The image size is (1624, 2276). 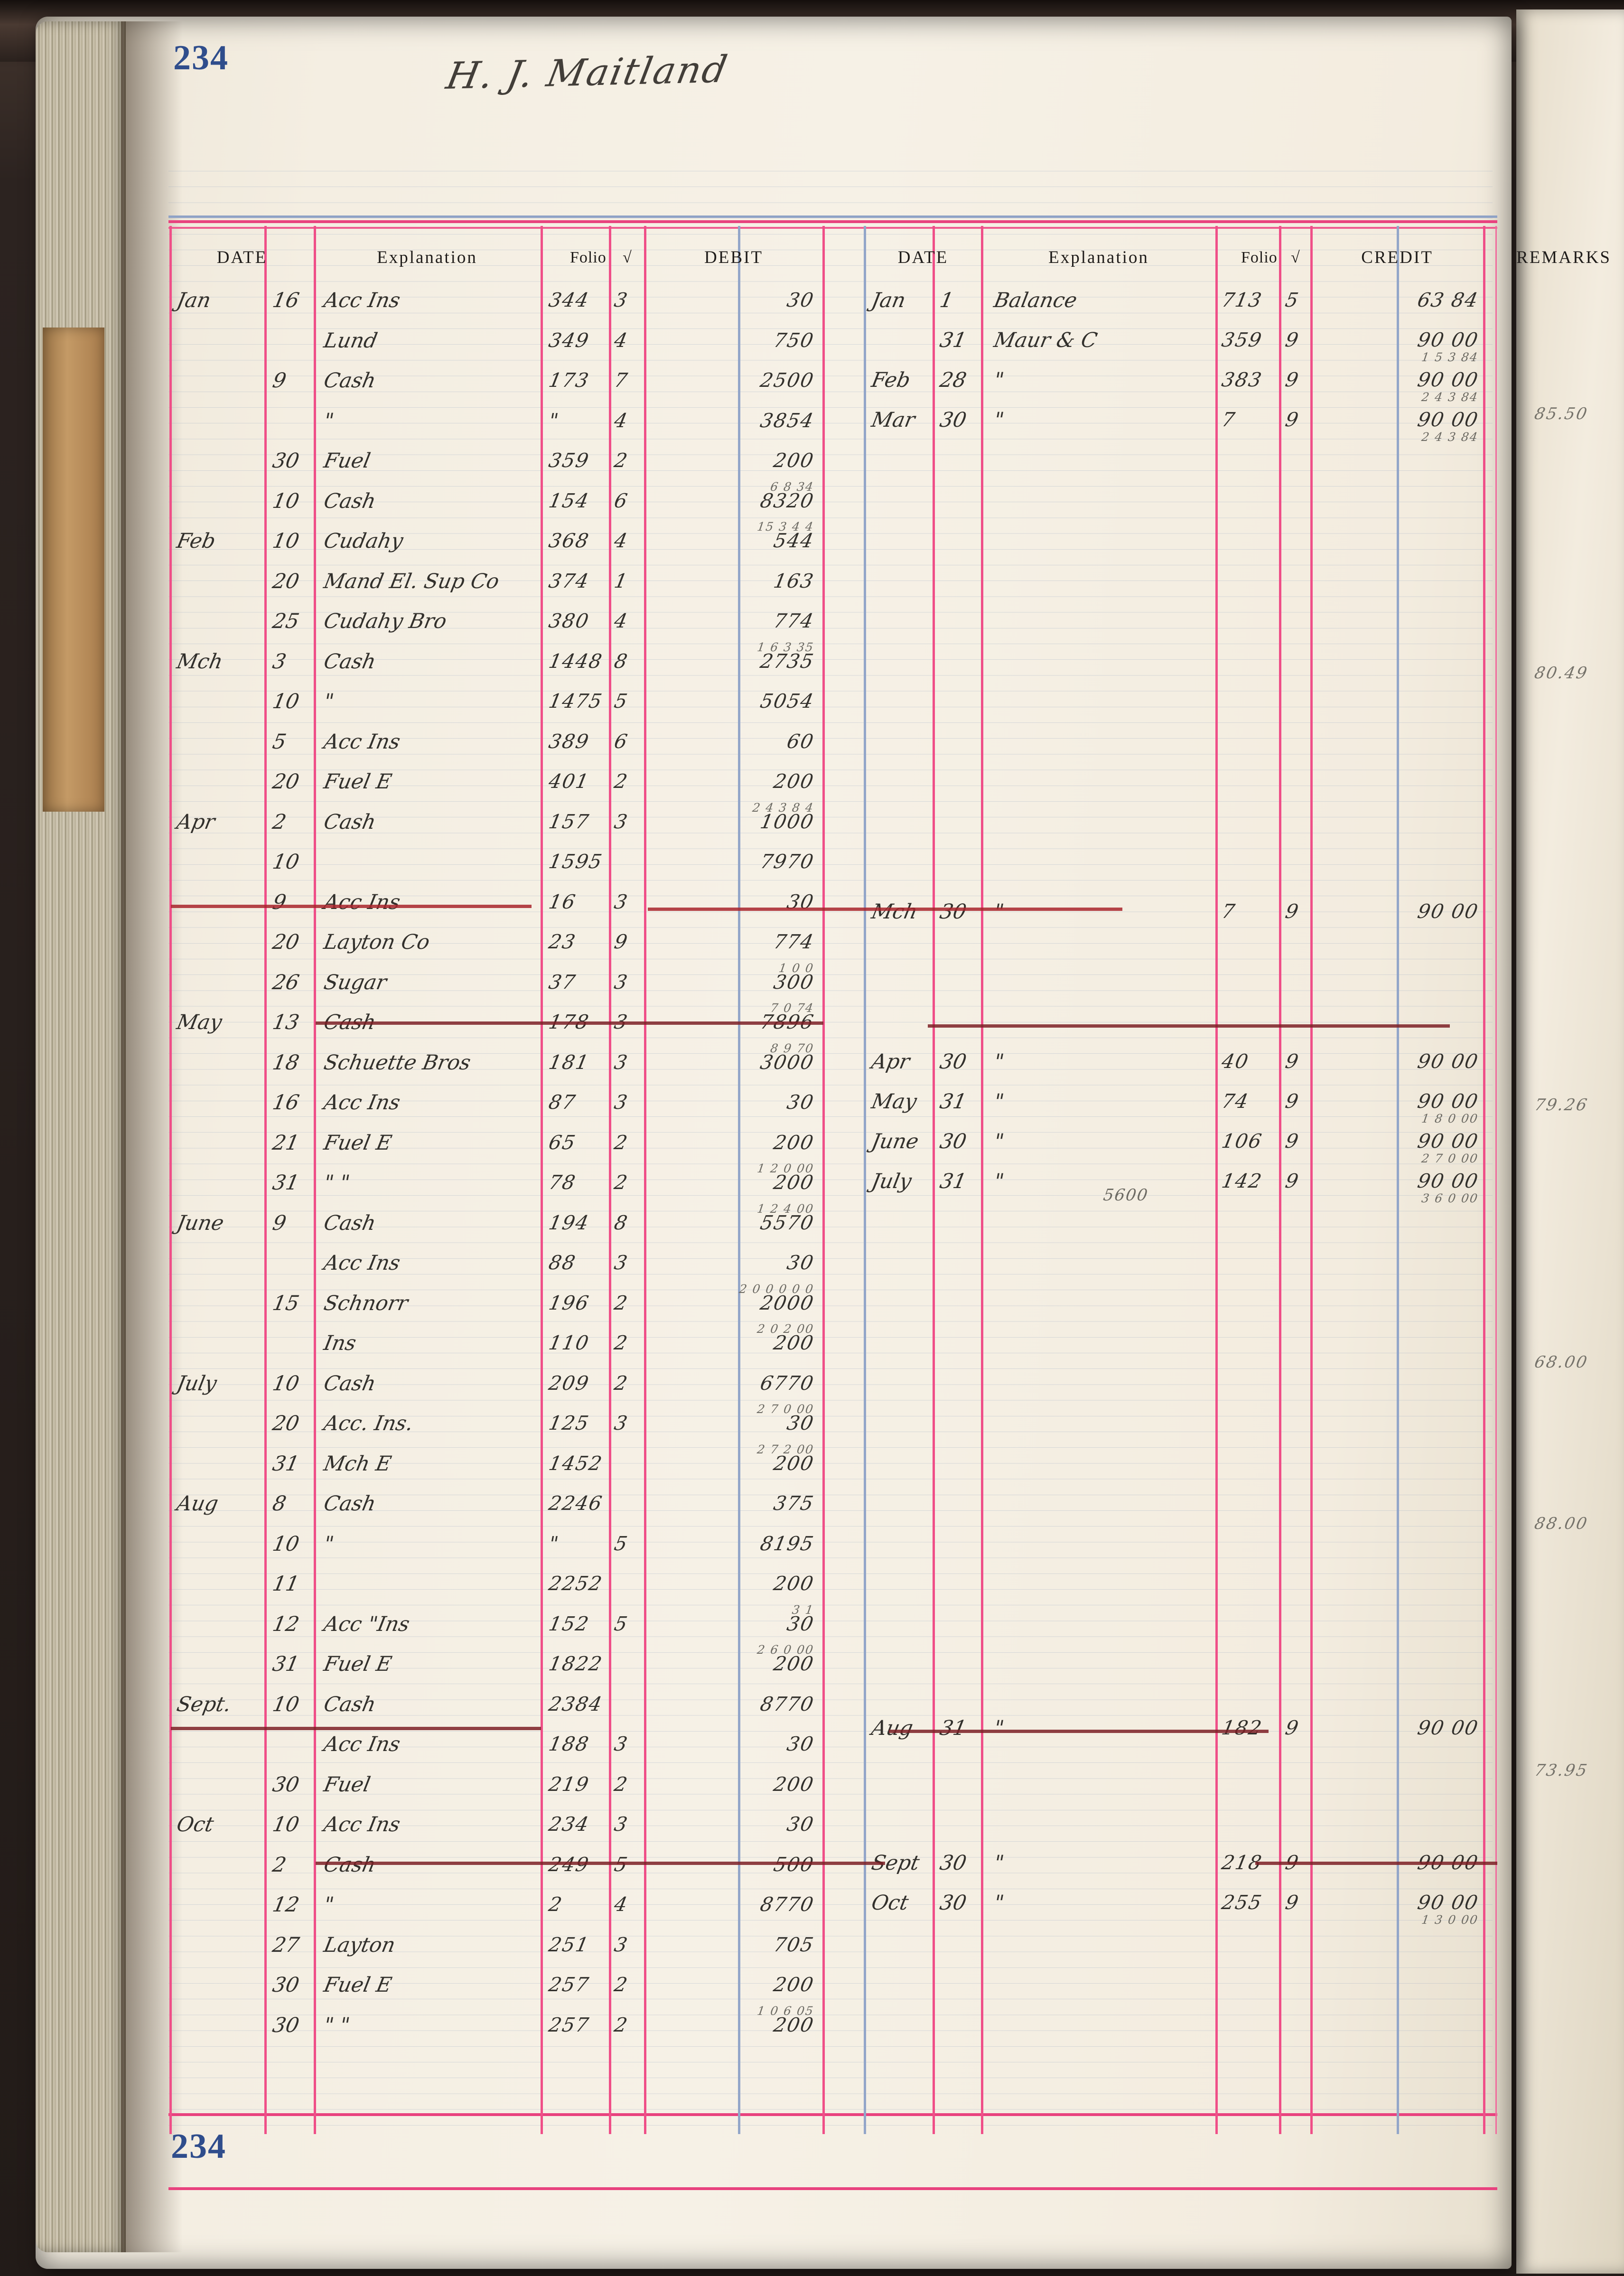 What do you see at coordinates (1398, 1180) in the screenshot?
I see `col-rule-credit-cents` at bounding box center [1398, 1180].